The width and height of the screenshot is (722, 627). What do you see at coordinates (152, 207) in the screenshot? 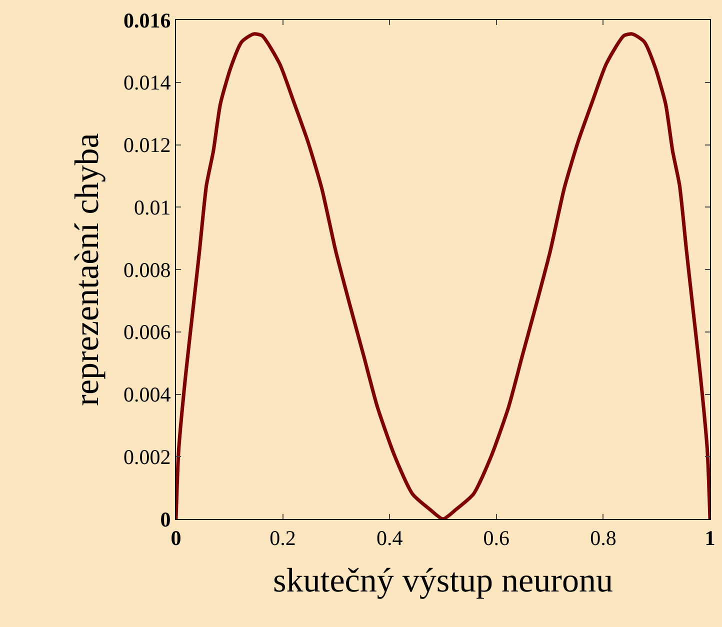
I see `y-tick-label: 0.01` at bounding box center [152, 207].